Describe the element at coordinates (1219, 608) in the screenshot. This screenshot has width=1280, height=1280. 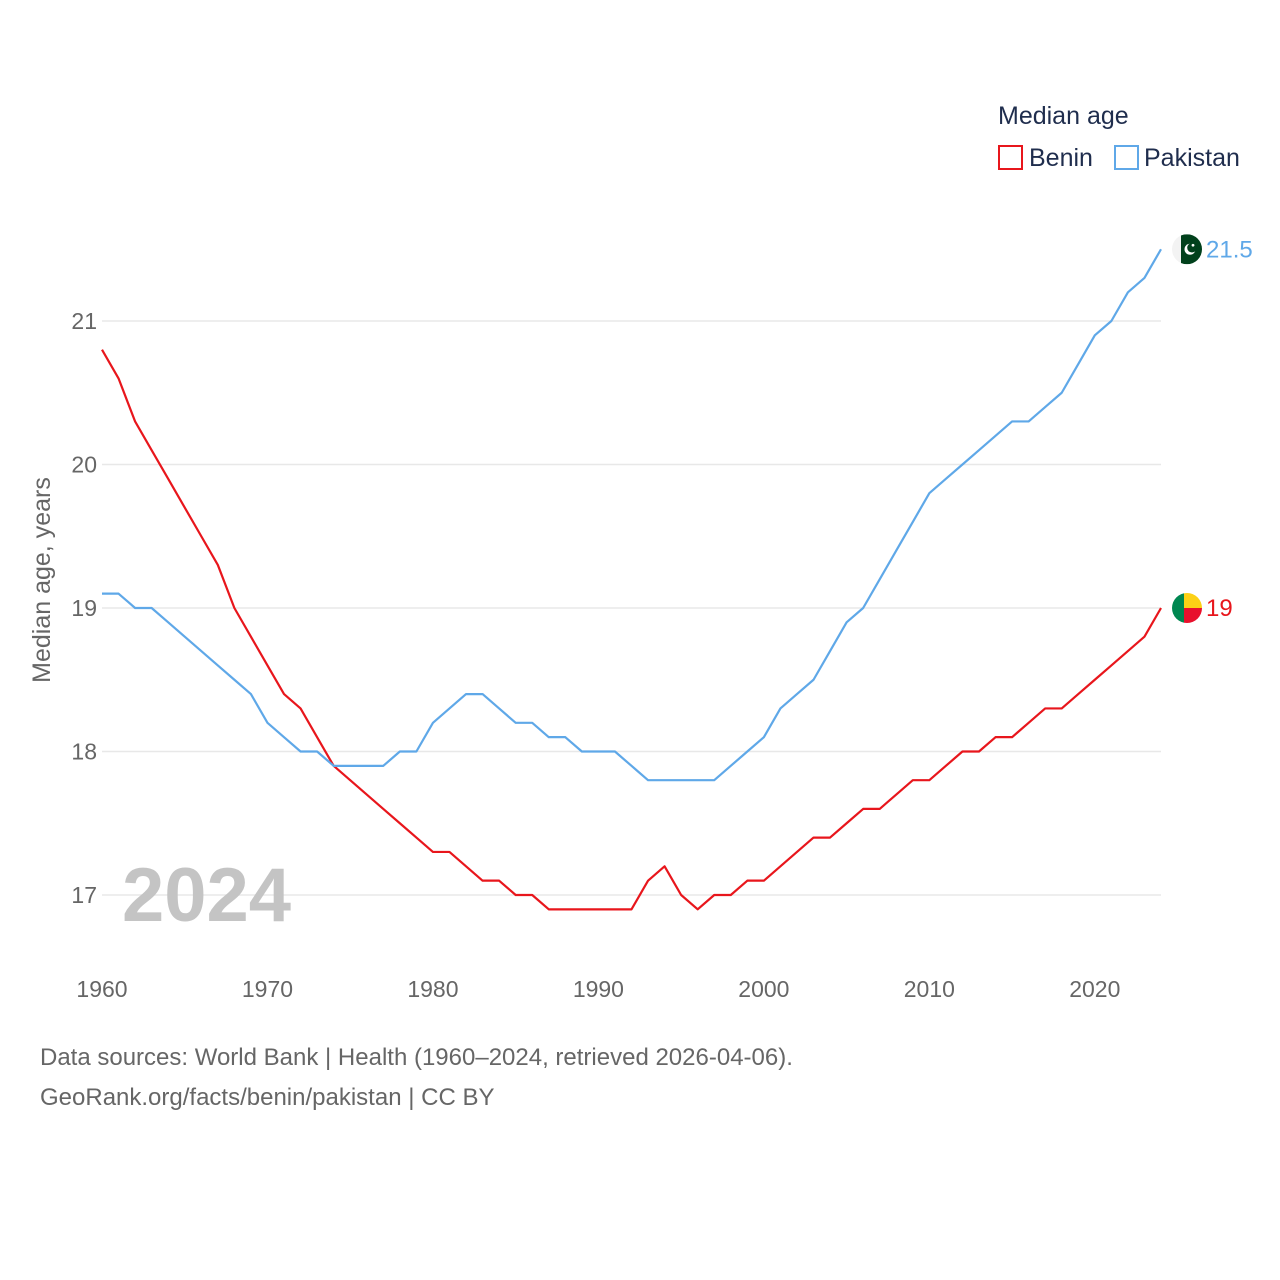
I see `end-label-benin: 19` at that location.